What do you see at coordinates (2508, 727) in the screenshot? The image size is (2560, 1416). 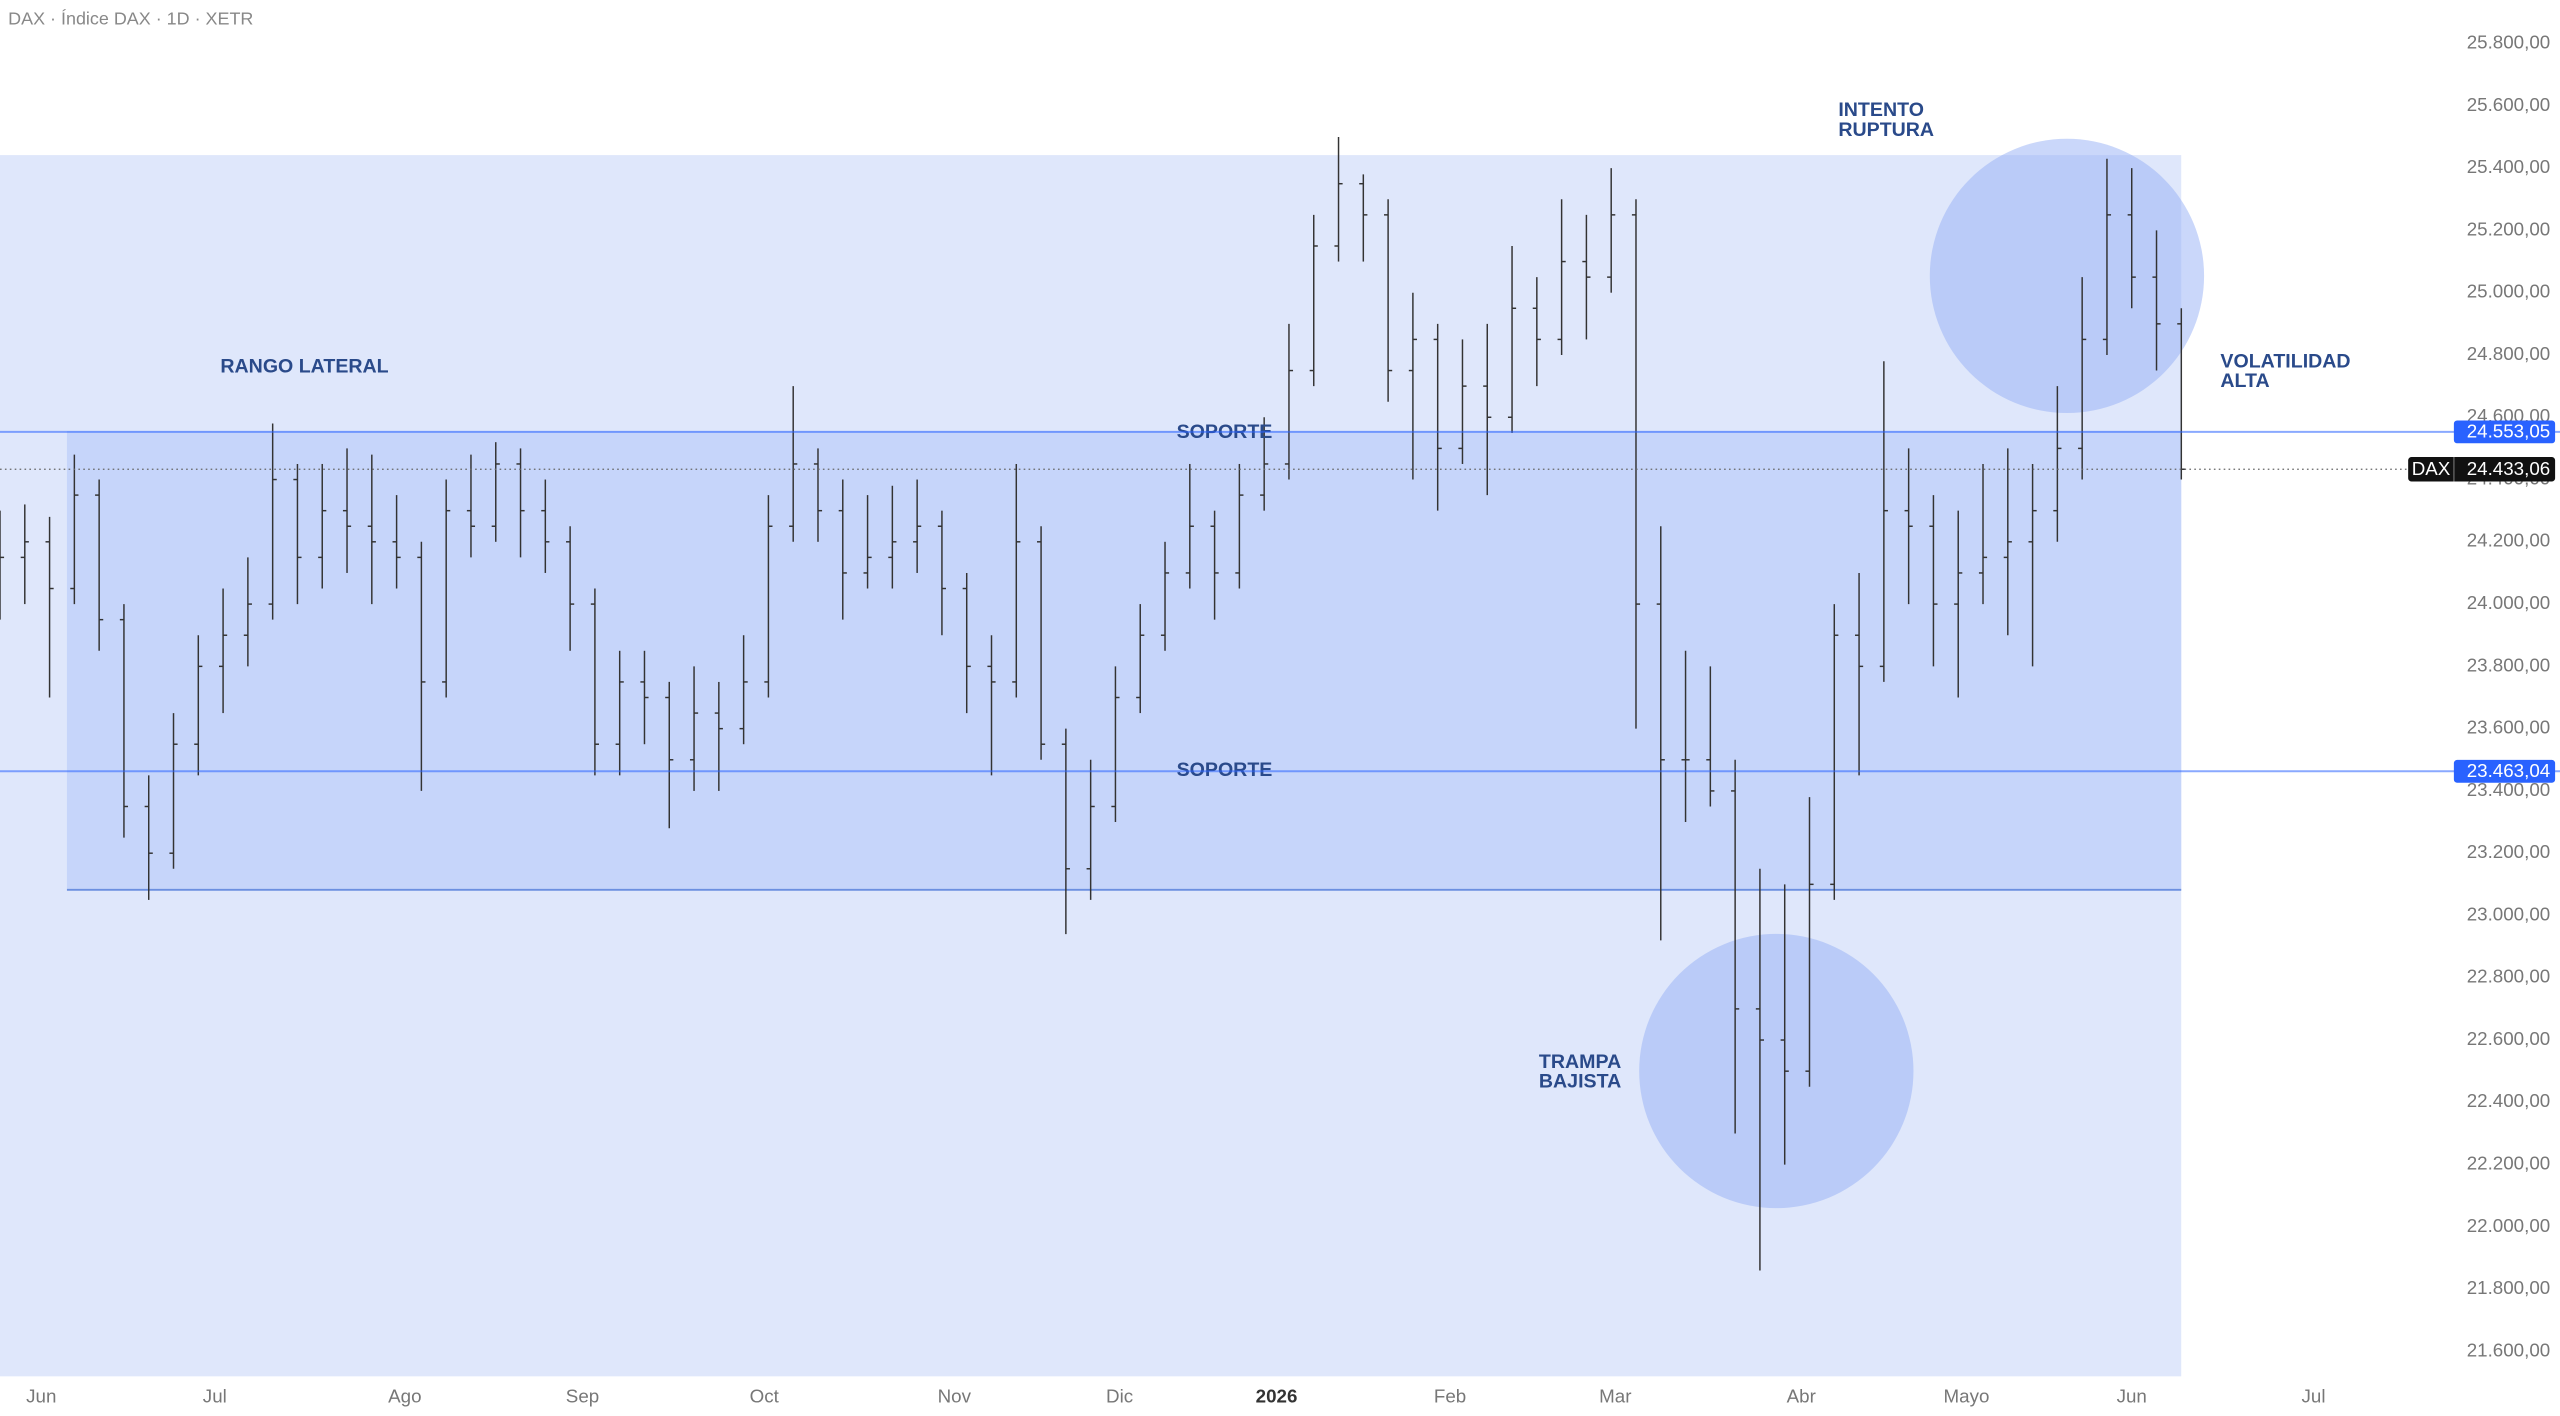 I see `y-tick-label: 23.600,00` at bounding box center [2508, 727].